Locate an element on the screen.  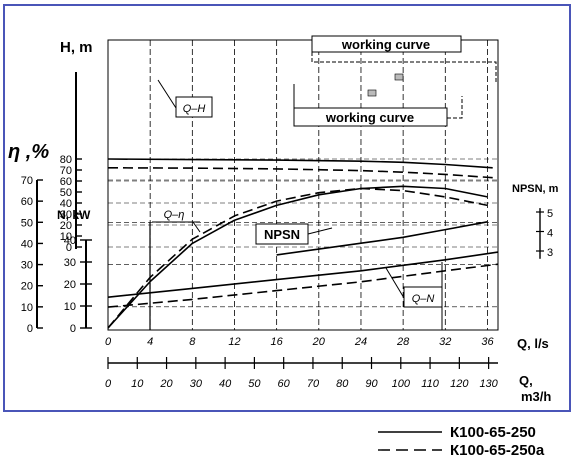
flow-ls-tick-label: 28 is located at coordinates (403, 342).